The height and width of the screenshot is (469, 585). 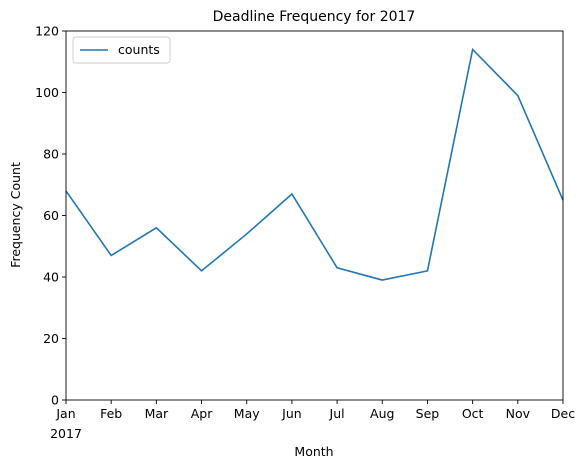 I want to click on x-tick-label: Nov, so click(x=518, y=413).